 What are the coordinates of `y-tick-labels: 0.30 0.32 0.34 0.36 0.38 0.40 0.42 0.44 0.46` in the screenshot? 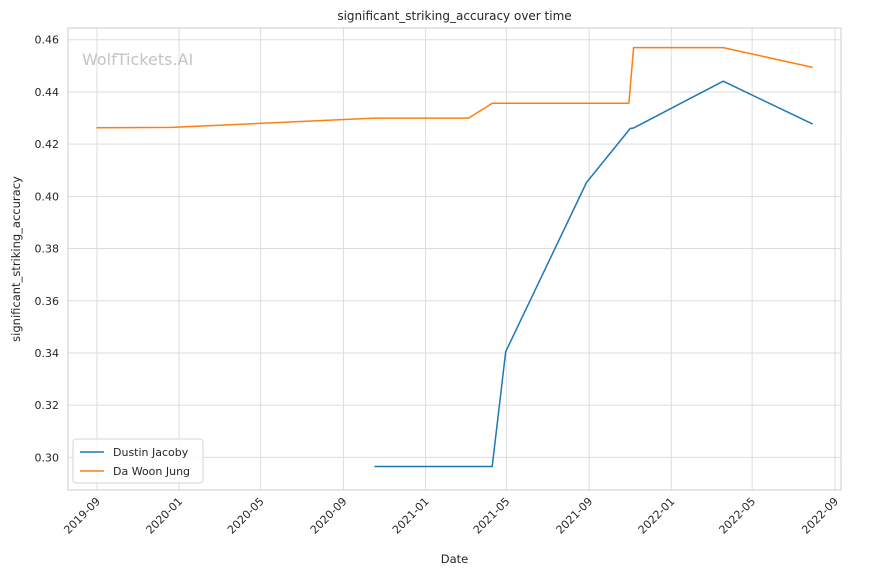 It's located at (47, 249).